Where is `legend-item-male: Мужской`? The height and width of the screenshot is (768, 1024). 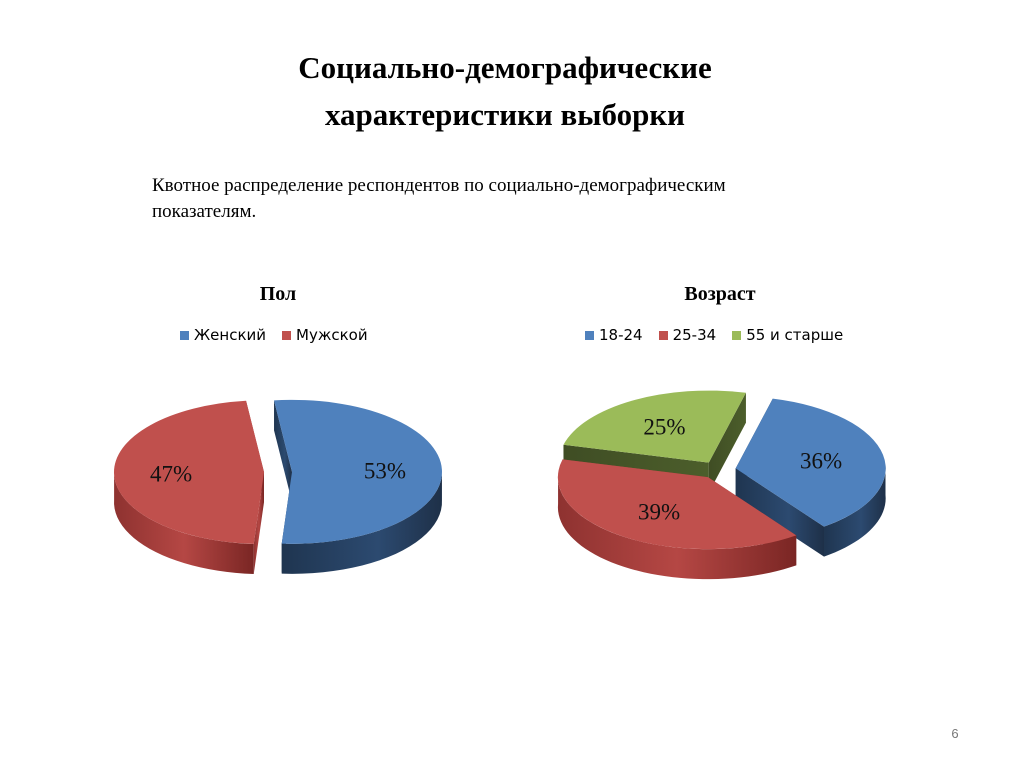
legend-item-male: Мужской is located at coordinates (325, 335).